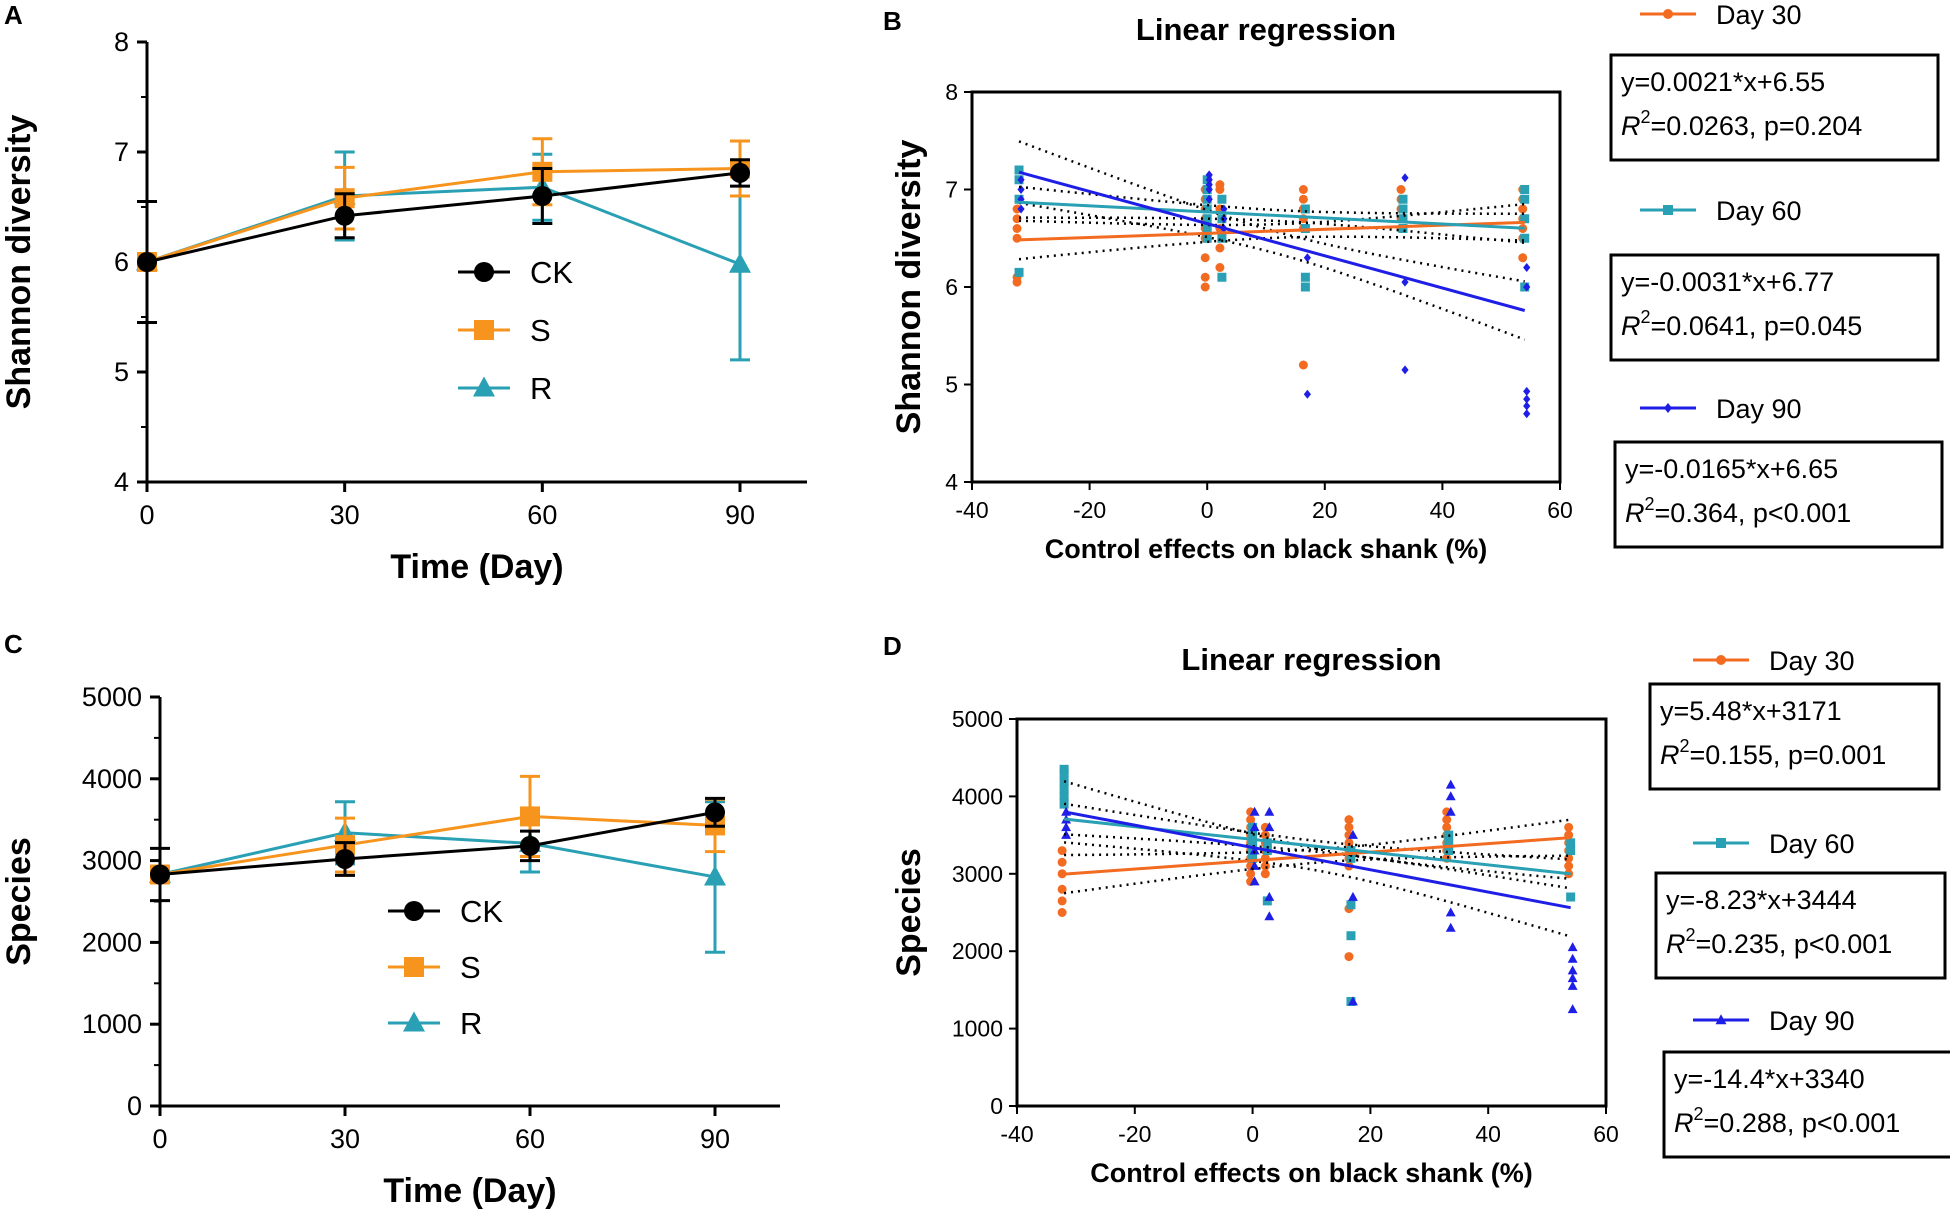  What do you see at coordinates (1271, 200) in the screenshot?
I see `confidence-band-upper` at bounding box center [1271, 200].